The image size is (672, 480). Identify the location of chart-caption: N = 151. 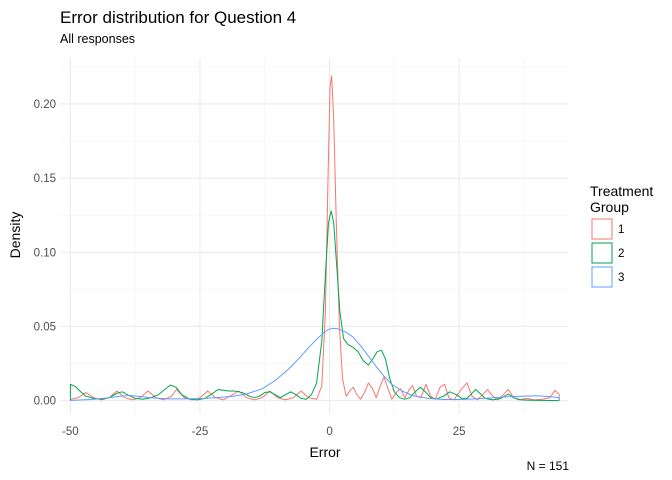
(548, 466).